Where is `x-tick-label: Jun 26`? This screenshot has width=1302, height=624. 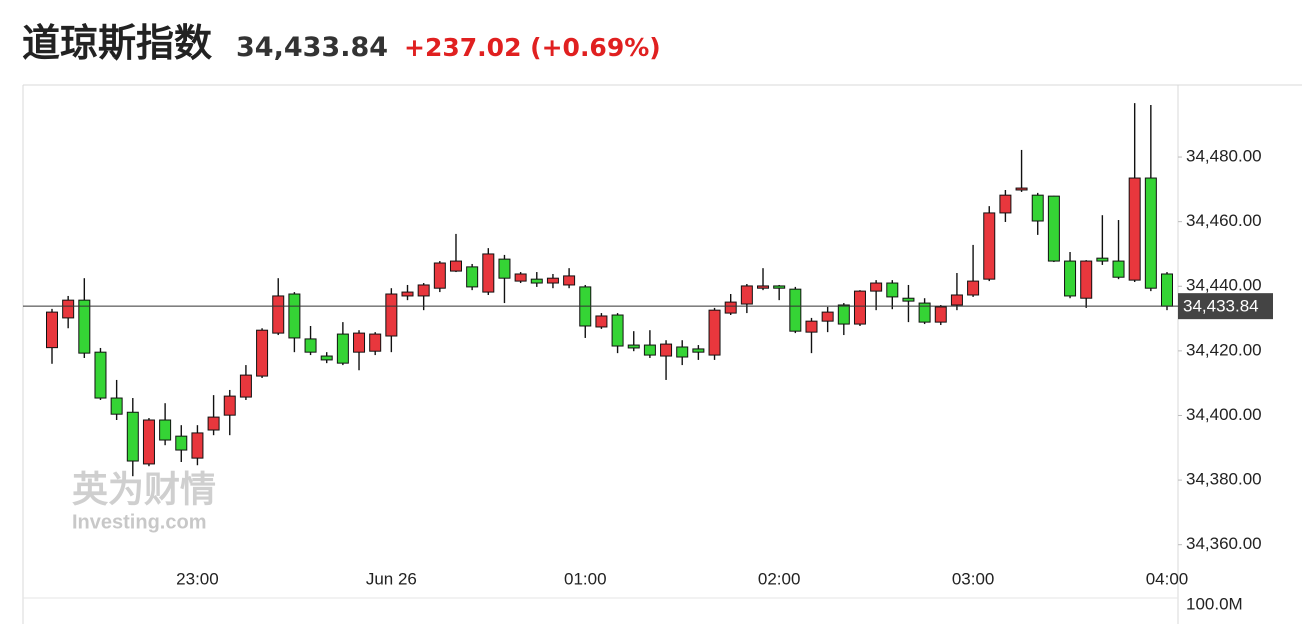 x-tick-label: Jun 26 is located at coordinates (391, 578).